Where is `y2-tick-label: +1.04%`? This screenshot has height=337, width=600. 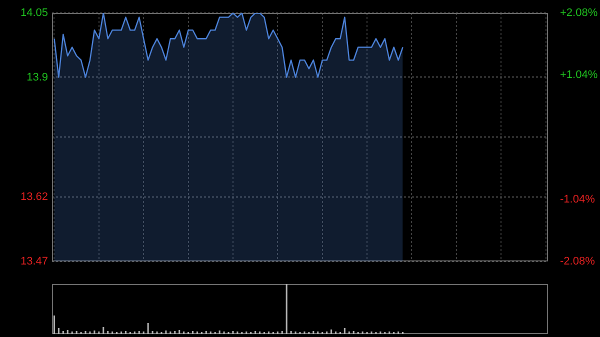
y2-tick-label: +1.04% is located at coordinates (579, 75).